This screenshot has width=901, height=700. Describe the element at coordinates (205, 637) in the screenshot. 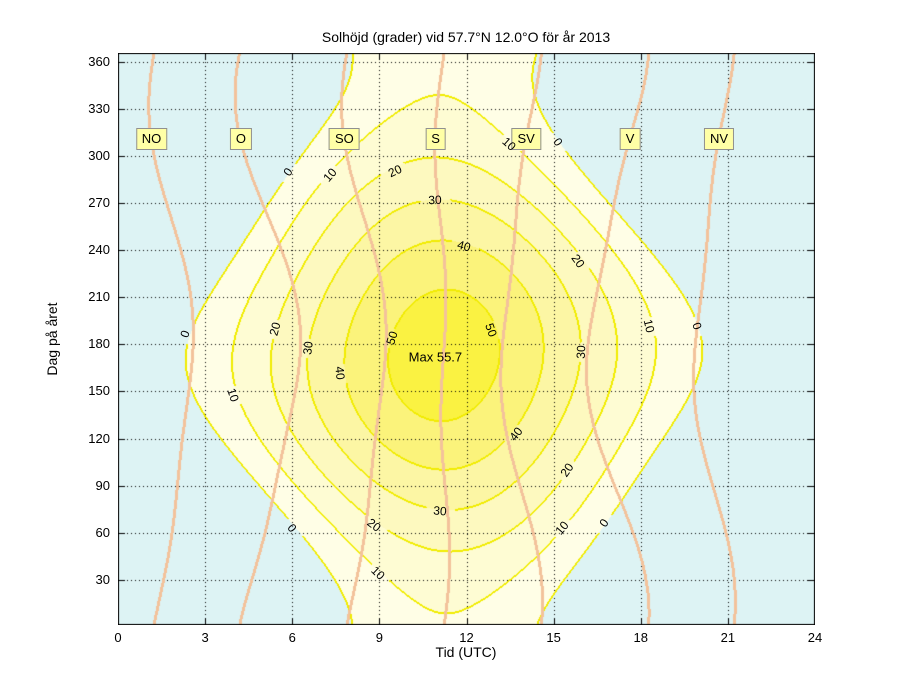

I see `x-tick-label: 3` at that location.